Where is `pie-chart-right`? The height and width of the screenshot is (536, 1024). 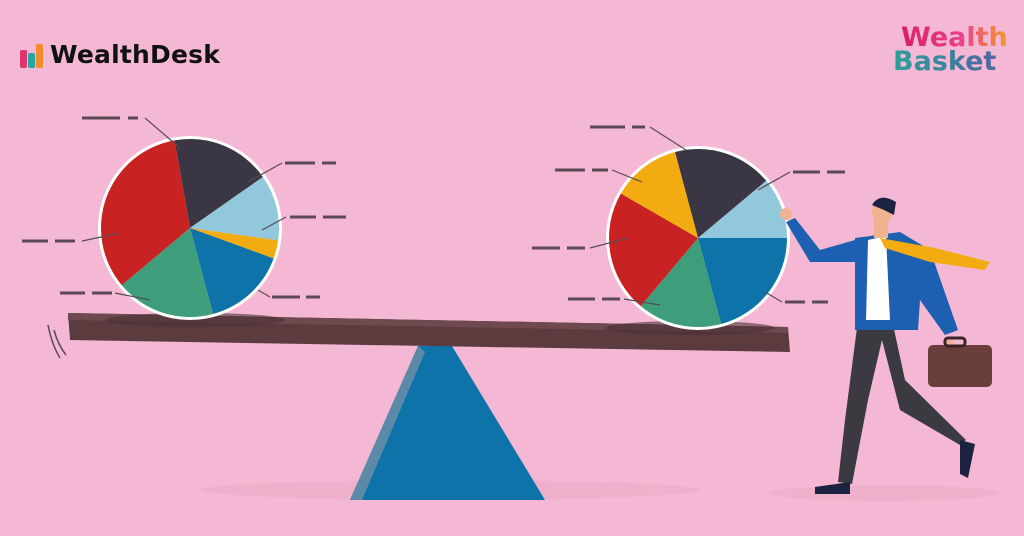
pie-chart-right is located at coordinates (698, 238).